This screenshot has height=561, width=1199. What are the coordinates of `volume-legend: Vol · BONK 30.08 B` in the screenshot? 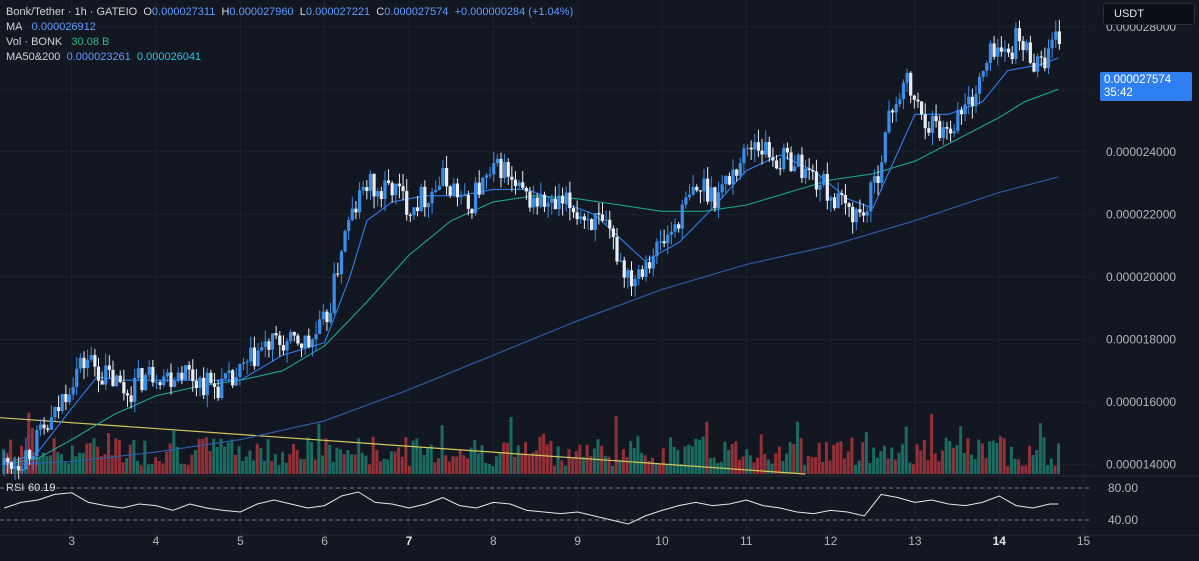 It's located at (57, 42).